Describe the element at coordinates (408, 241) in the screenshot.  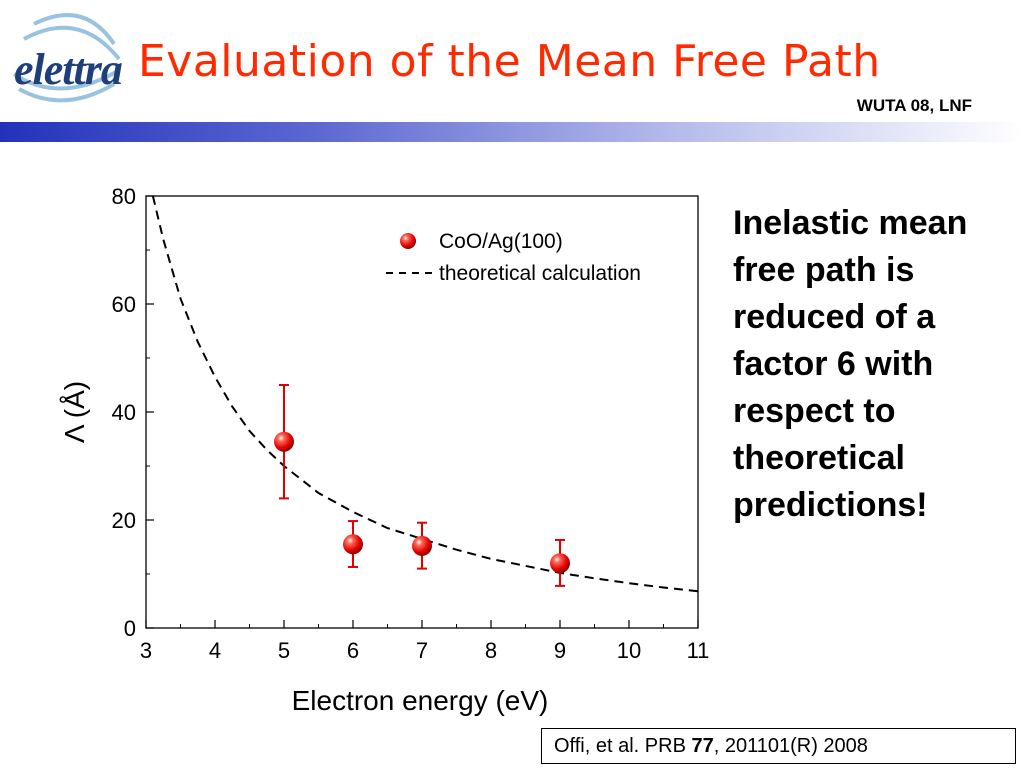
I see `legend-marker-points` at that location.